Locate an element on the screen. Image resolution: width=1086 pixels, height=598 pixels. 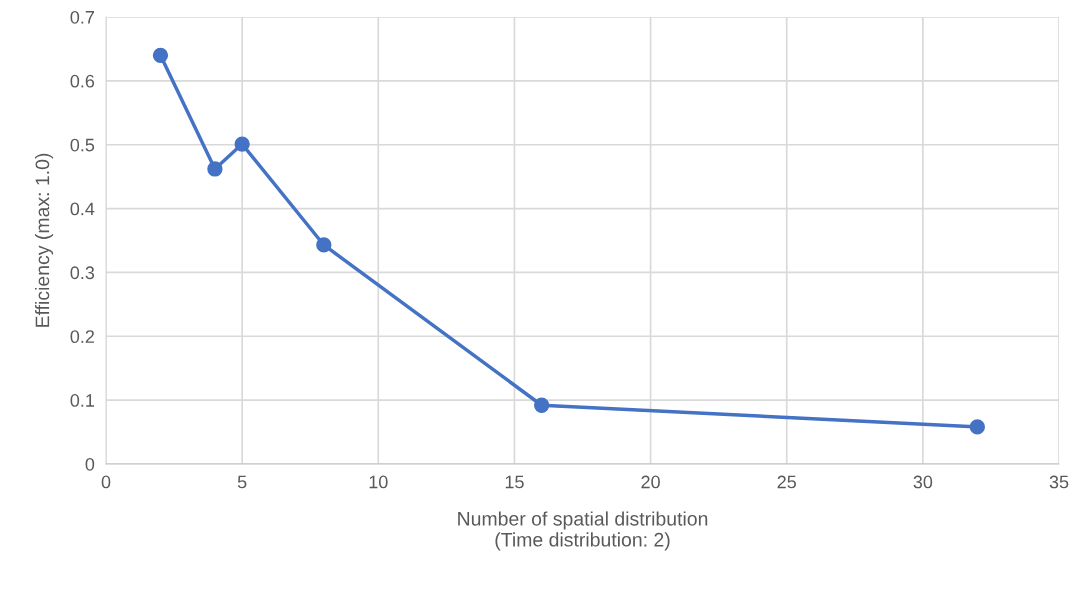
x-tick-label: 0 is located at coordinates (106, 482).